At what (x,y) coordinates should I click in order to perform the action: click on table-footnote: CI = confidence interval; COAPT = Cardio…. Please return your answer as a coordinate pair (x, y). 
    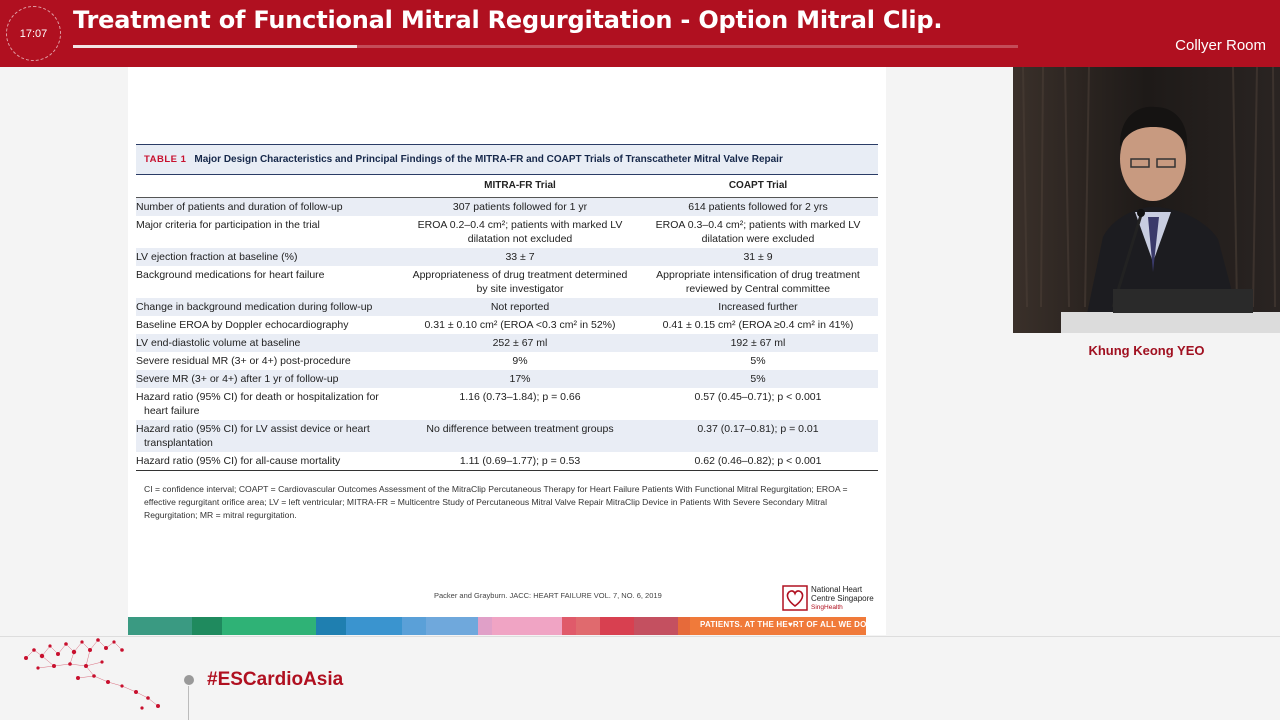
    Looking at the image, I should click on (496, 501).